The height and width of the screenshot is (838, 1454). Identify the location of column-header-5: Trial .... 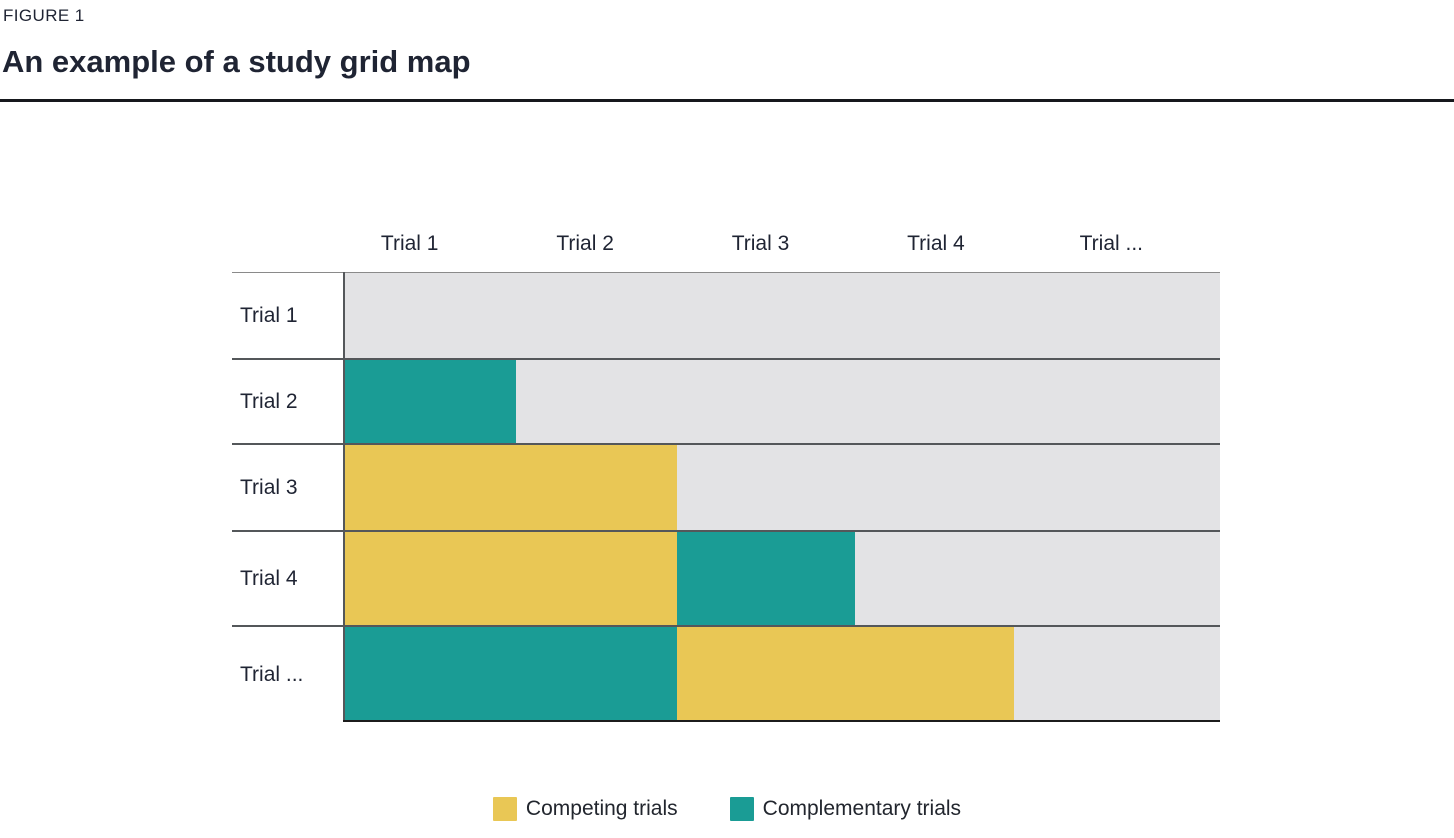
(1111, 243).